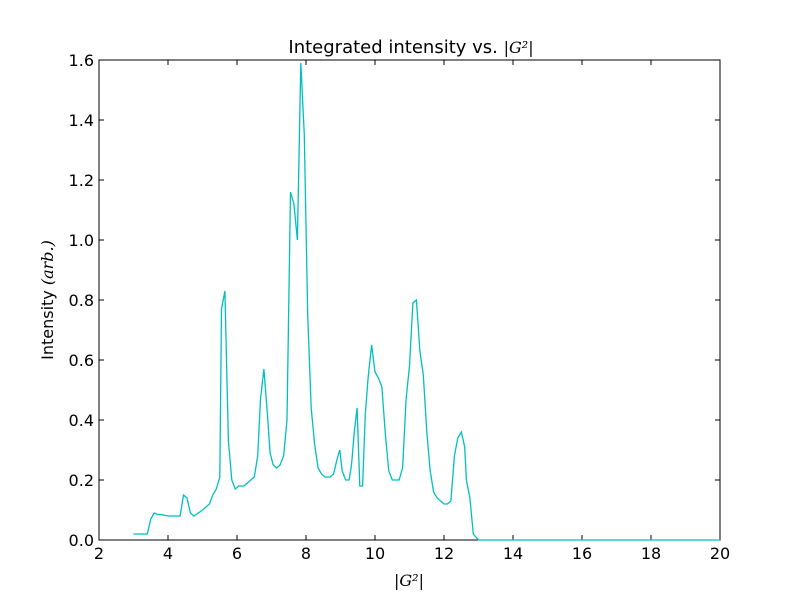 This screenshot has height=600, width=800. What do you see at coordinates (582, 311) in the screenshot?
I see `x-tick: 16` at bounding box center [582, 311].